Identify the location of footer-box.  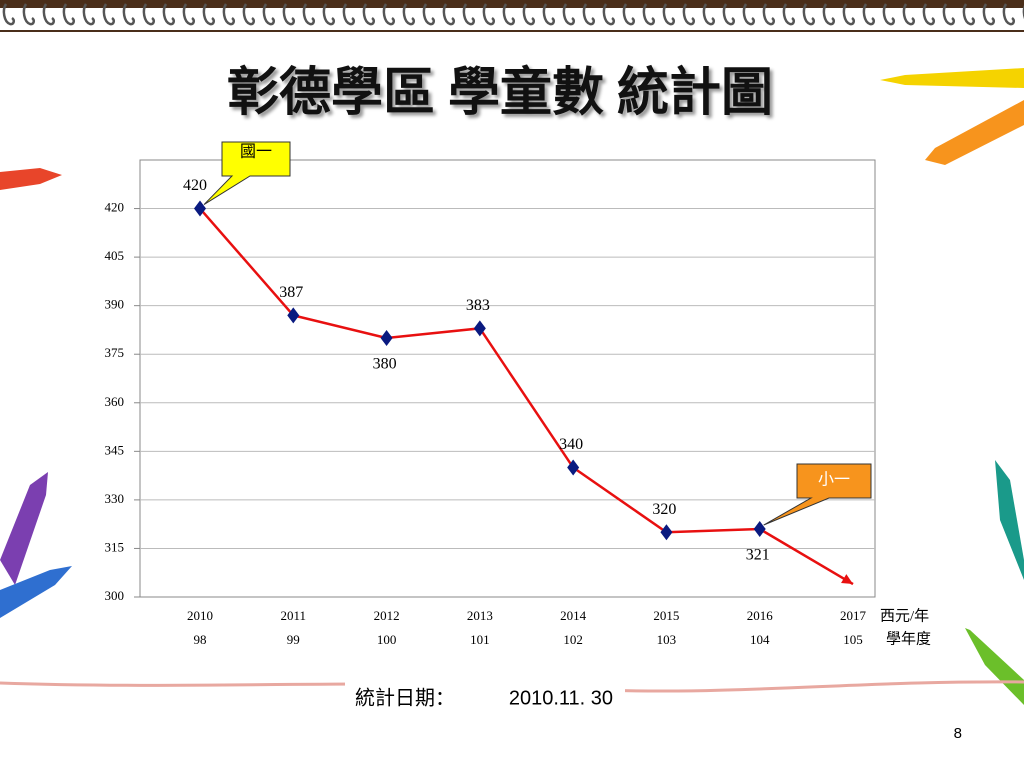
(485, 698).